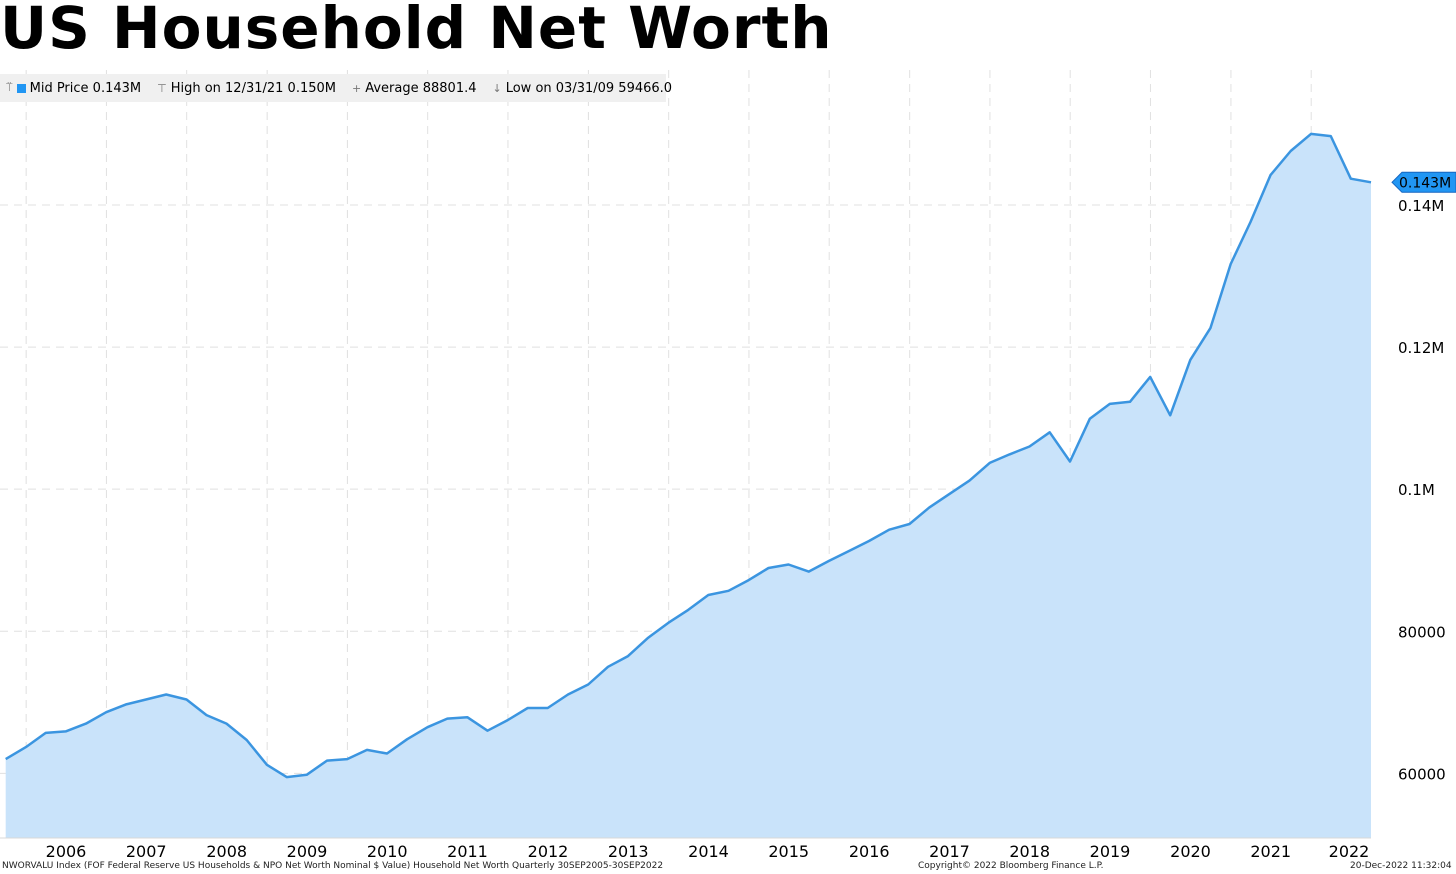 The image size is (1456, 874). Describe the element at coordinates (21, 88) in the screenshot. I see `legend-blue-swatch` at that location.